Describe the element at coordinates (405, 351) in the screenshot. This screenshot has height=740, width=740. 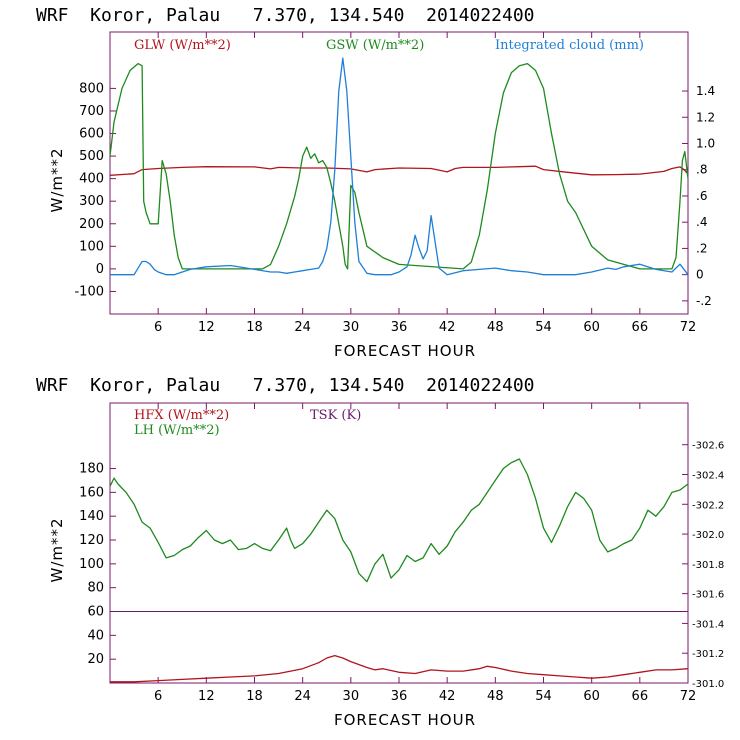
I see `top-x-axis-label: FORECAST HOUR` at that location.